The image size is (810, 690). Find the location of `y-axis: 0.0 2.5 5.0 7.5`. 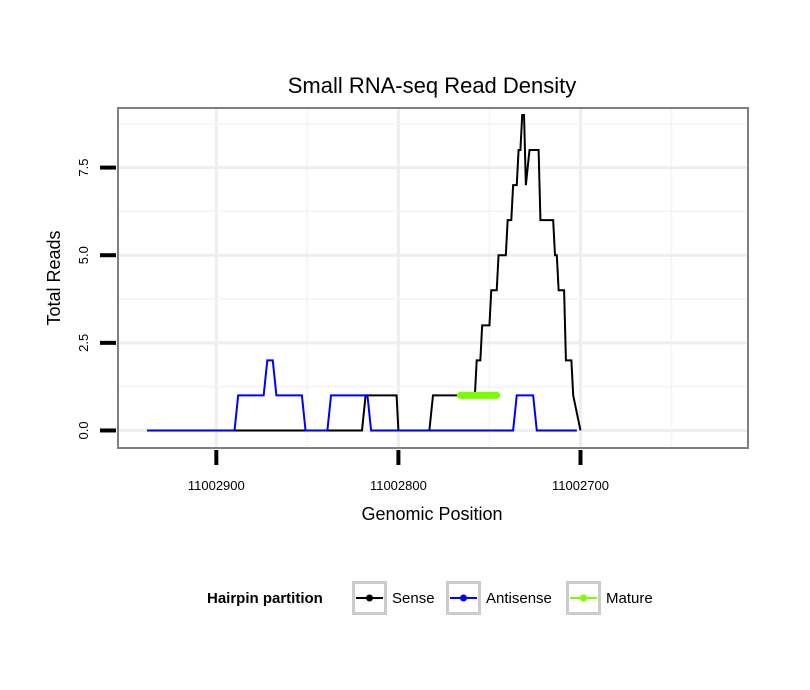

y-axis: 0.0 2.5 5.0 7.5 is located at coordinates (96, 299).